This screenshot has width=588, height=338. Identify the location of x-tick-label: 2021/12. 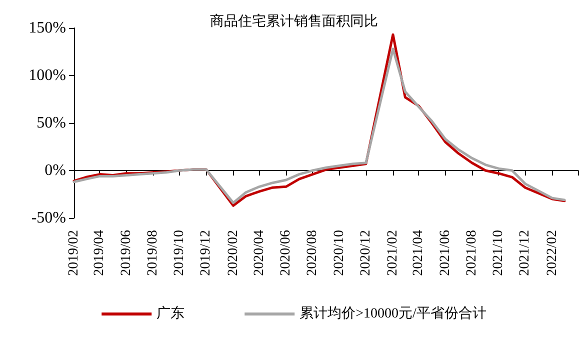
(525, 253).